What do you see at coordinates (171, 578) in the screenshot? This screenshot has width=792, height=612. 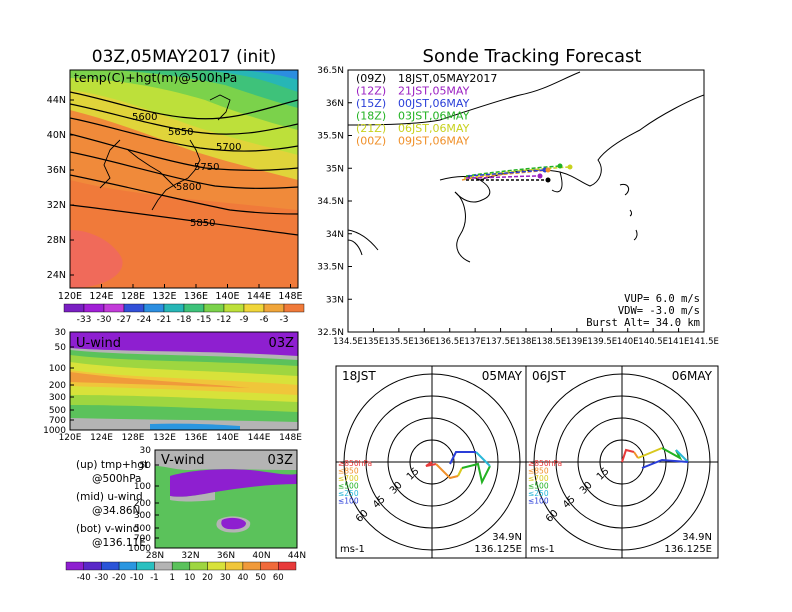 I see `tick-label: 1` at bounding box center [171, 578].